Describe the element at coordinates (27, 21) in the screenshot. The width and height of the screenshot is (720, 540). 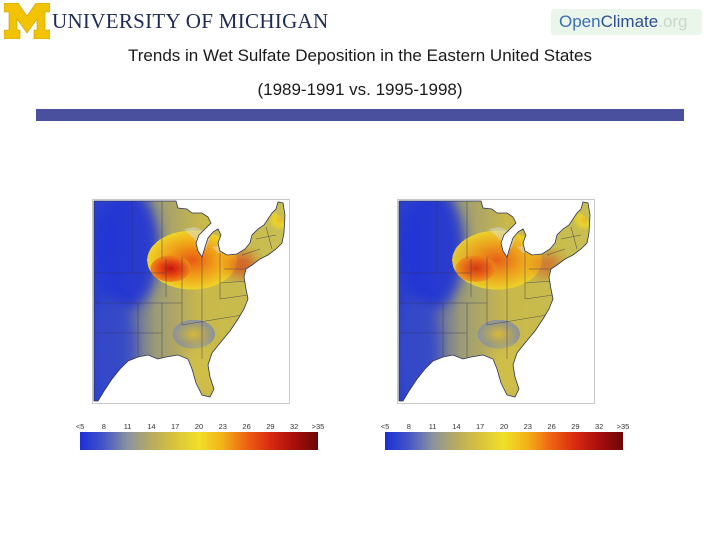
I see `block-m-icon` at that location.